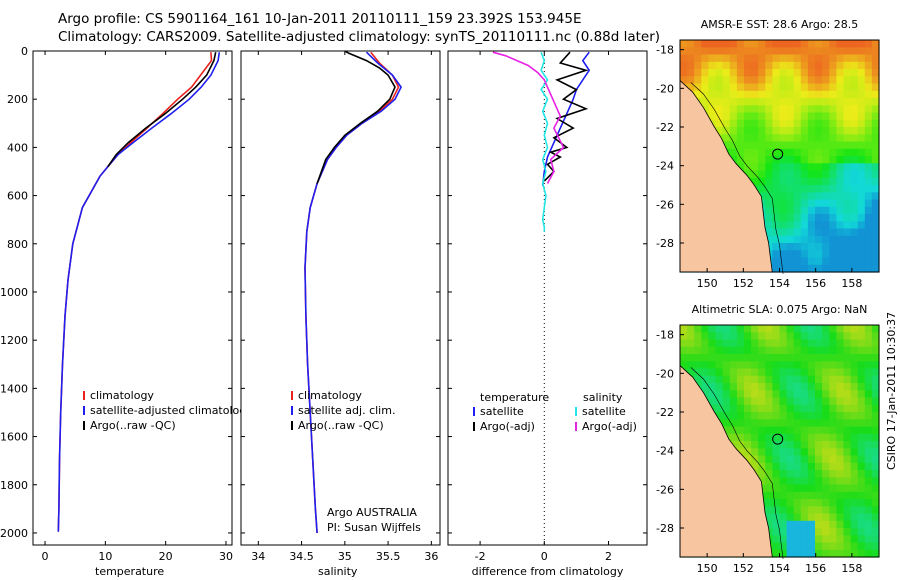 The image size is (900, 580). Describe the element at coordinates (779, 568) in the screenshot. I see `sla-lon-tick-label: 154` at that location.